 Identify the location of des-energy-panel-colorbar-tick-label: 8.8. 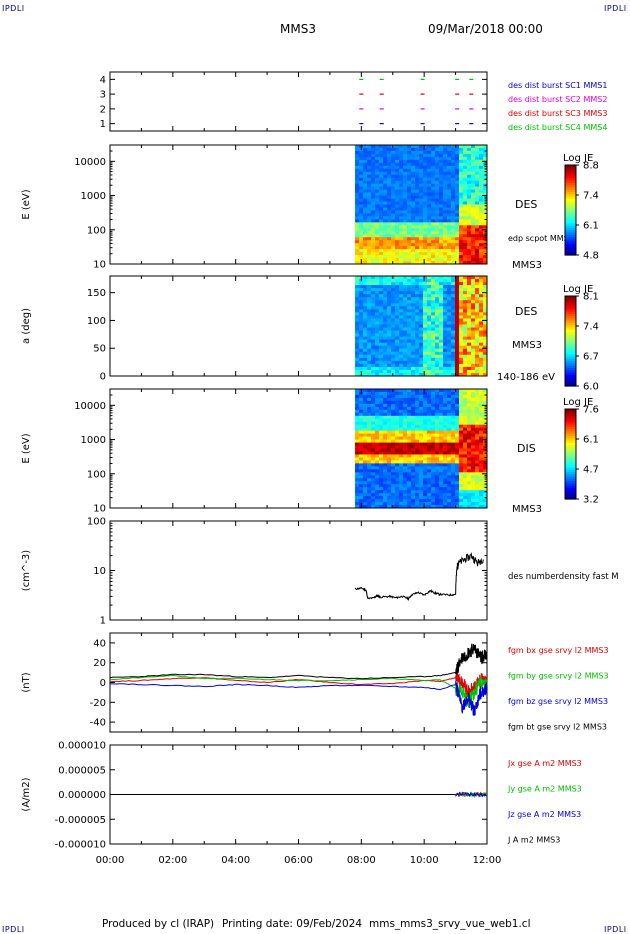
(591, 166).